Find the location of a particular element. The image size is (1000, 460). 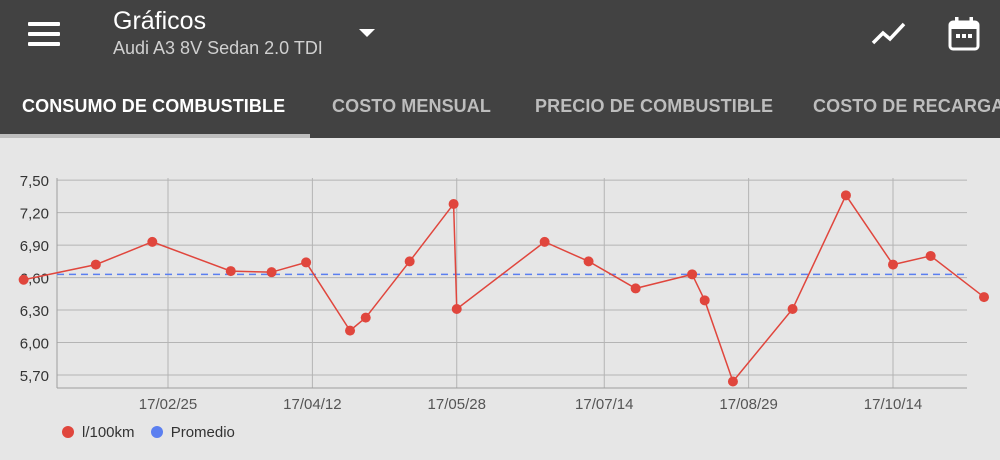

active-tab-indicator is located at coordinates (155, 136).